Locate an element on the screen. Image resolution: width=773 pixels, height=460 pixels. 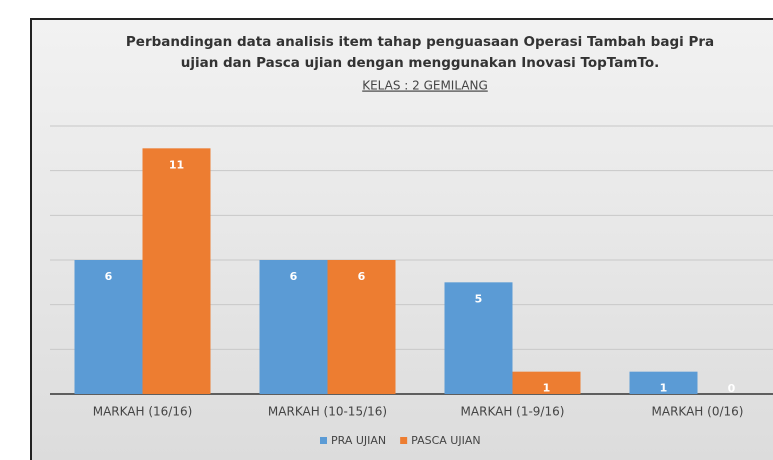
x-tick-label: MARKAH (0/16) is located at coordinates (698, 412).